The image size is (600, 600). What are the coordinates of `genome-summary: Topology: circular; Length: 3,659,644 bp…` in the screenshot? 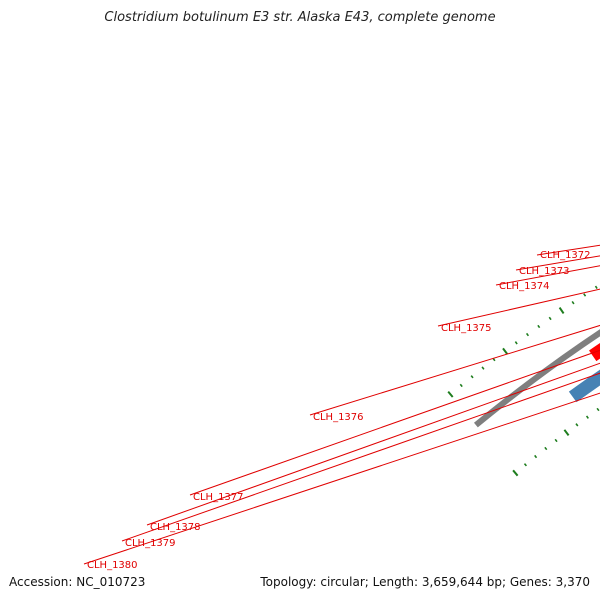 It's located at (425, 582).